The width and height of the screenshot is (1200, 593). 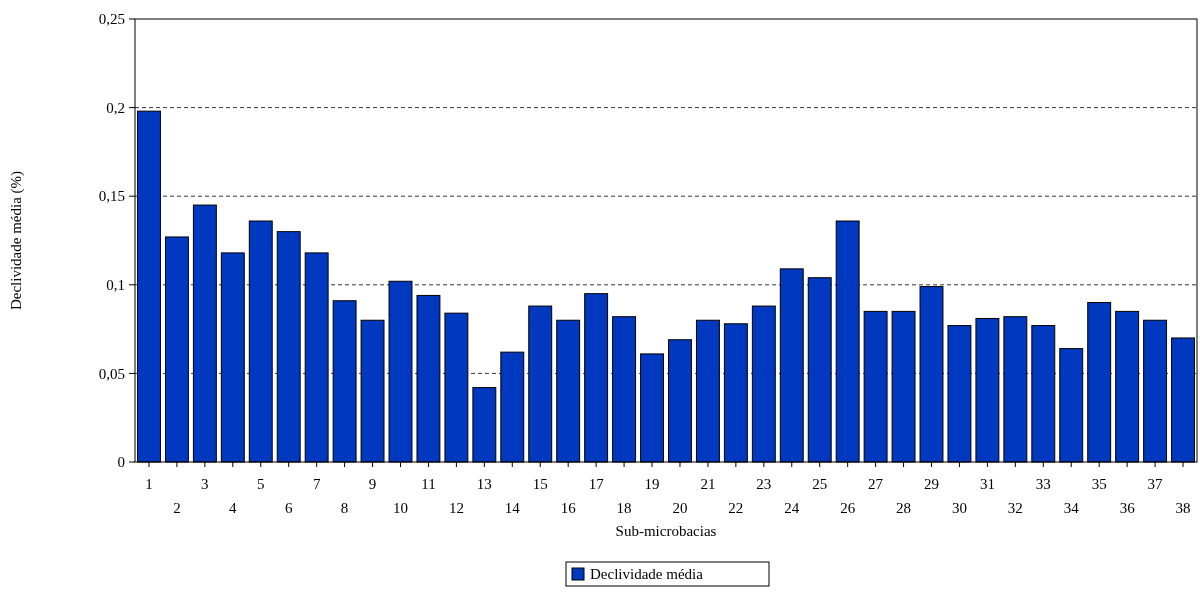 What do you see at coordinates (736, 508) in the screenshot?
I see `x-tick-label: 22` at bounding box center [736, 508].